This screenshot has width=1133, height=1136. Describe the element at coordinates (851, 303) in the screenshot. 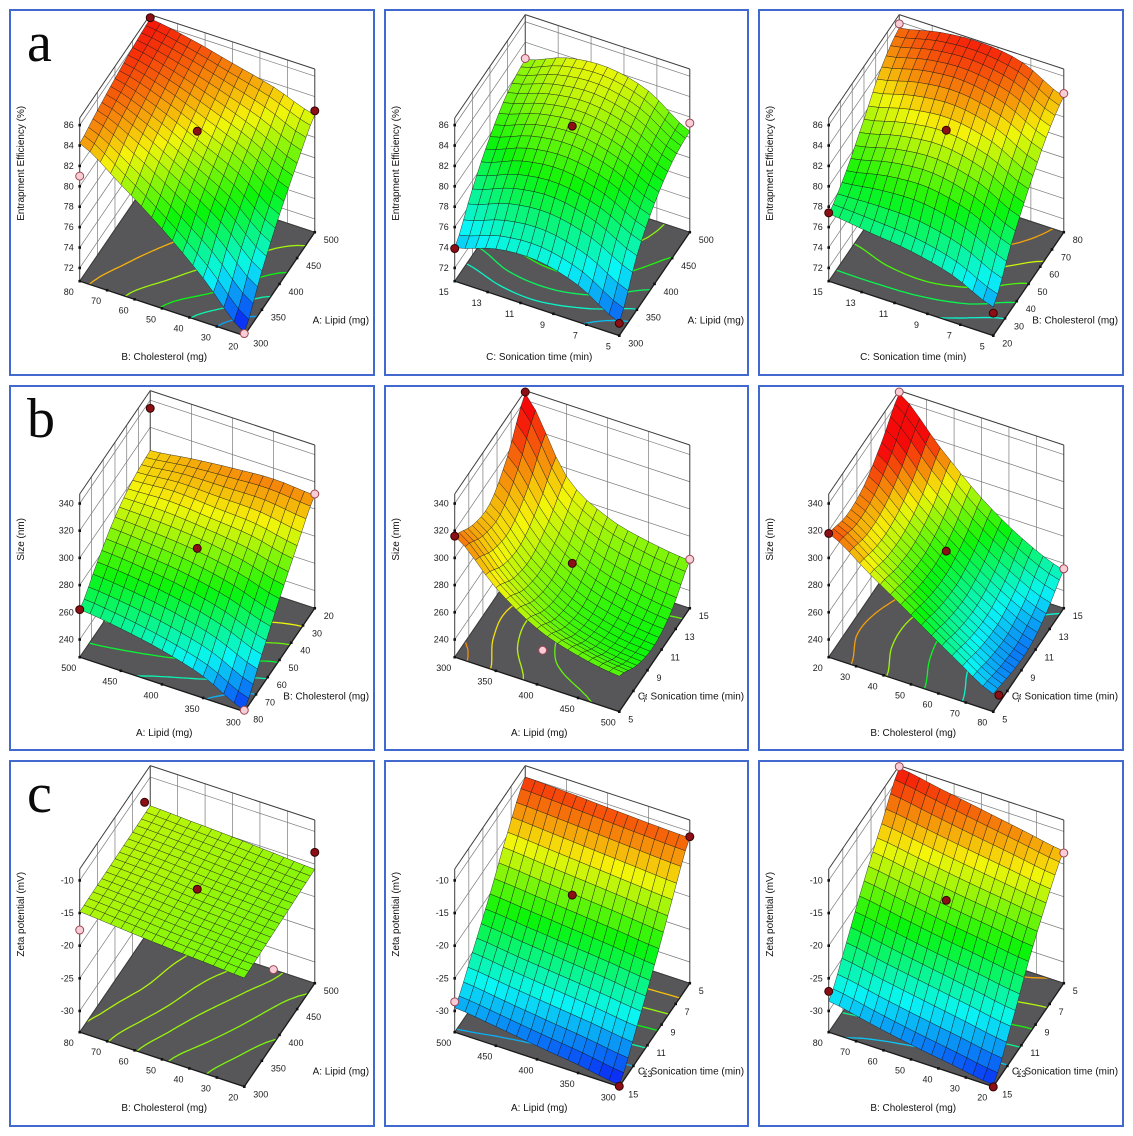

I see `left-axis-tick-label: 13` at that location.